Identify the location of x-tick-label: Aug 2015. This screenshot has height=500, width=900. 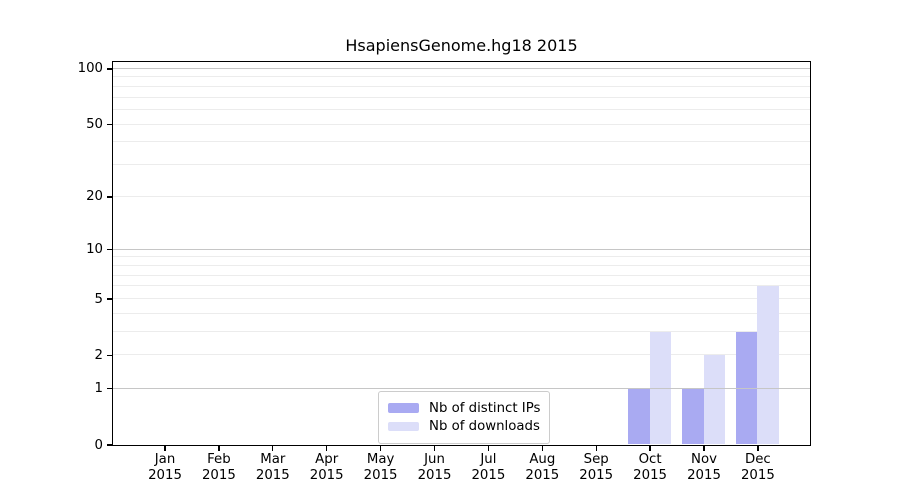
(542, 467).